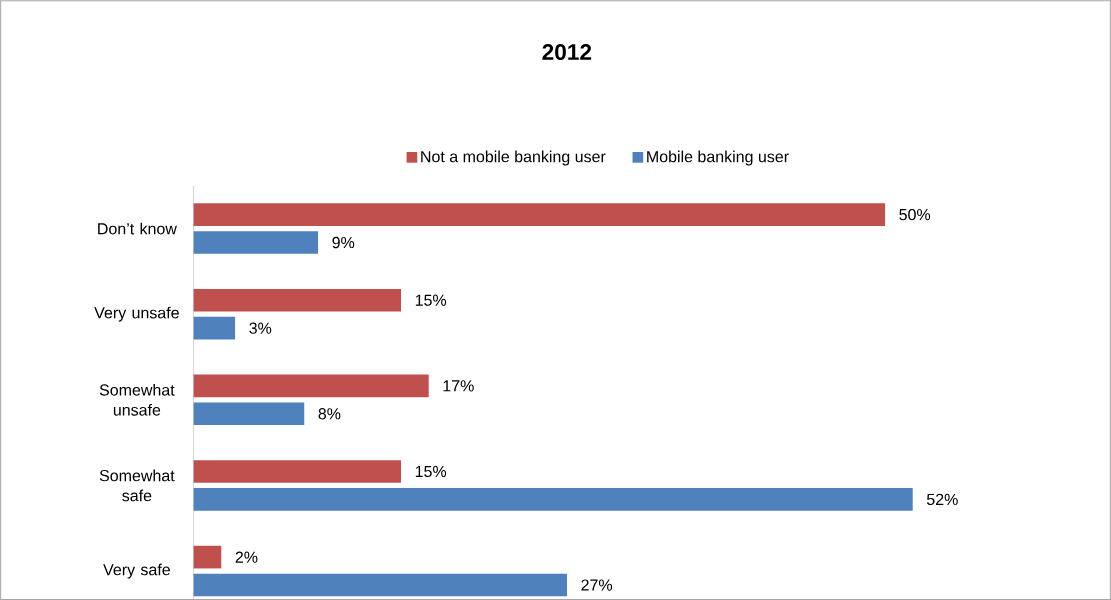  What do you see at coordinates (137, 485) in the screenshot?
I see `y-tick-label: Somewhat safe` at bounding box center [137, 485].